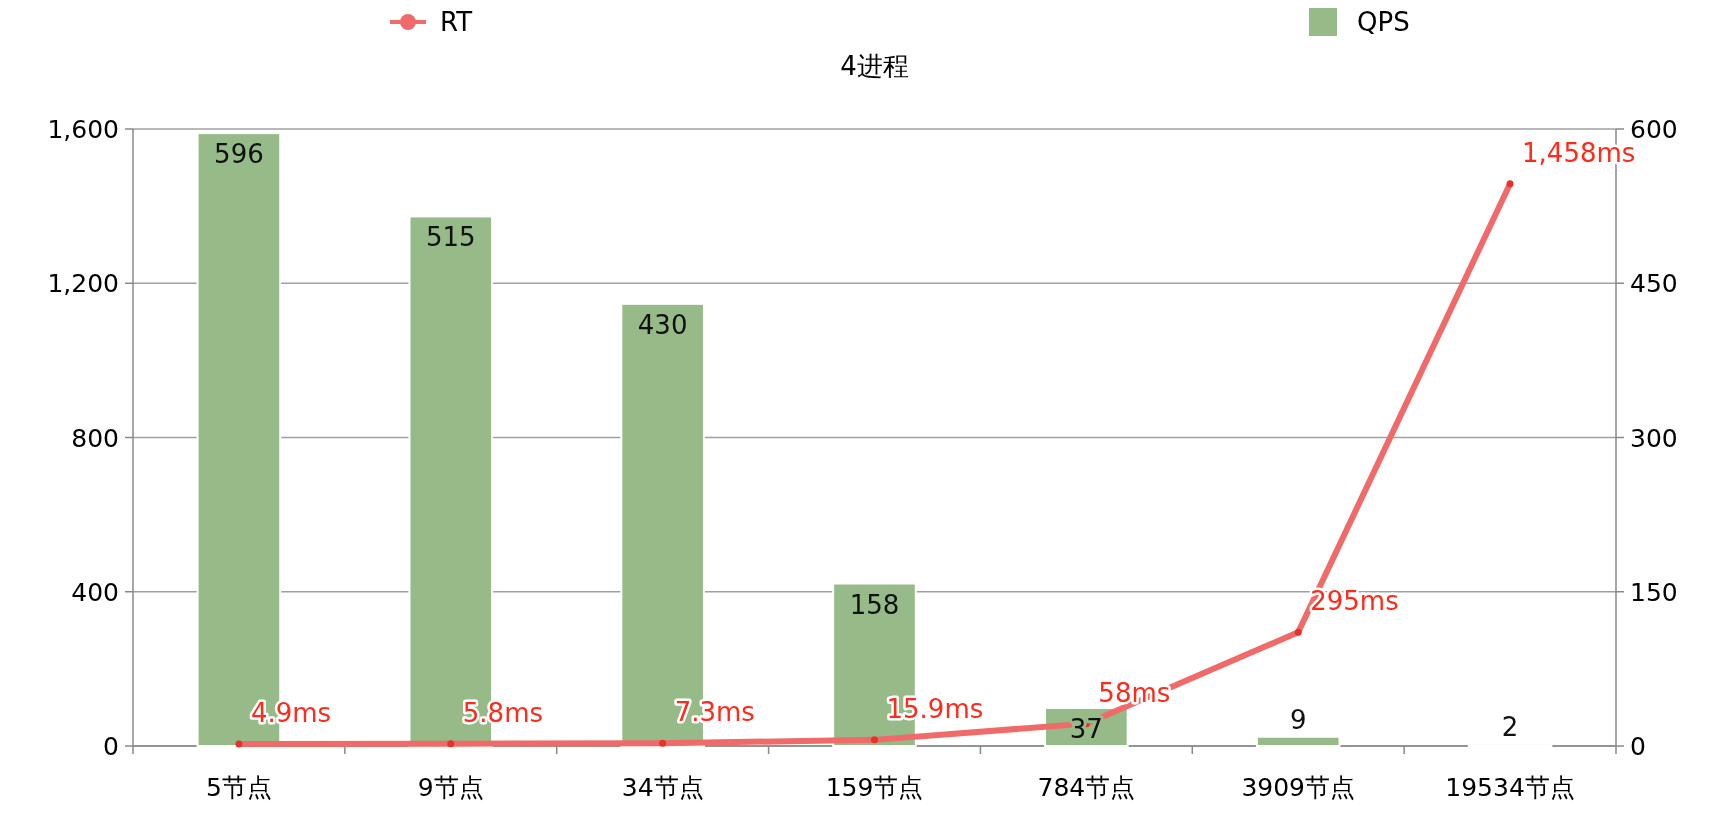  Describe the element at coordinates (1298, 787) in the screenshot. I see `x-tick-label: 3909节点` at that location.